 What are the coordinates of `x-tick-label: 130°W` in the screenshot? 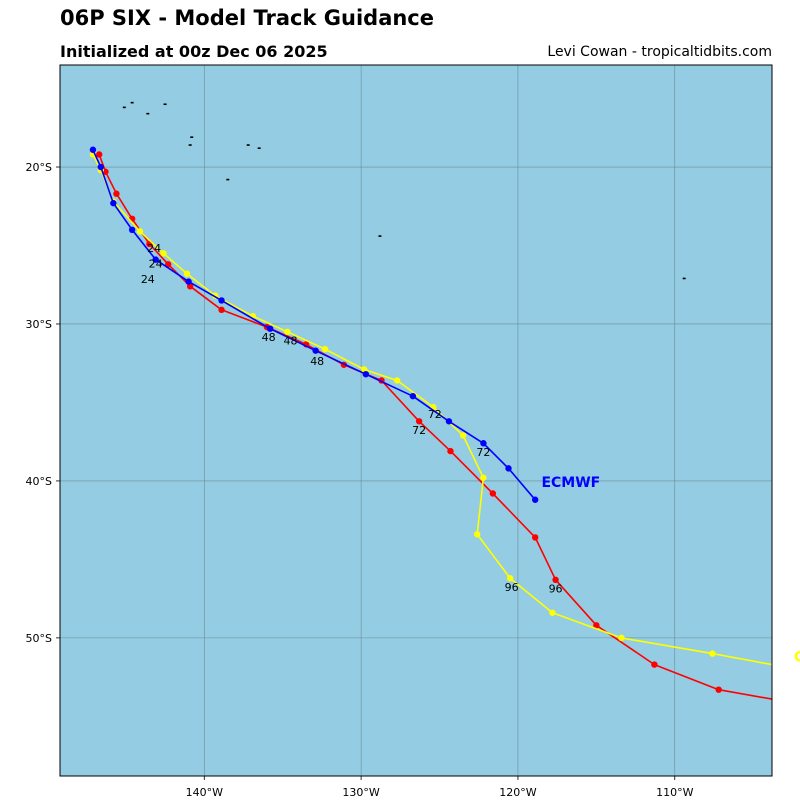 It's located at (360, 792).